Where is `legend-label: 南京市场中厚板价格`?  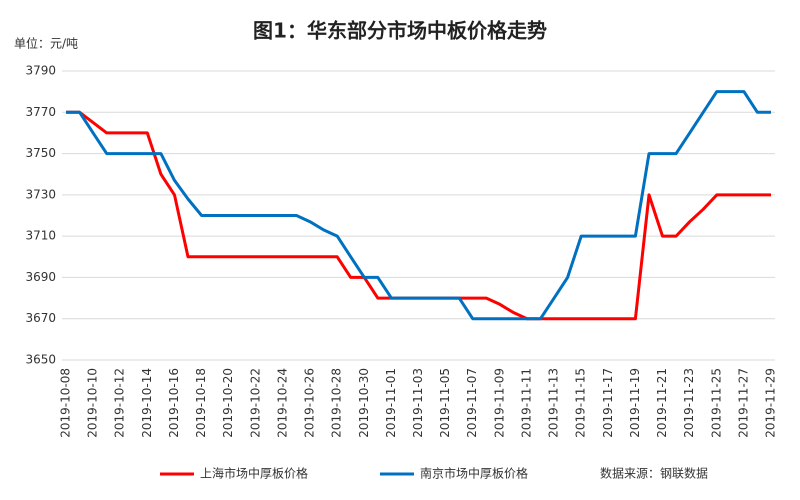 legend-label: 南京市场中厚板价格 is located at coordinates (474, 473).